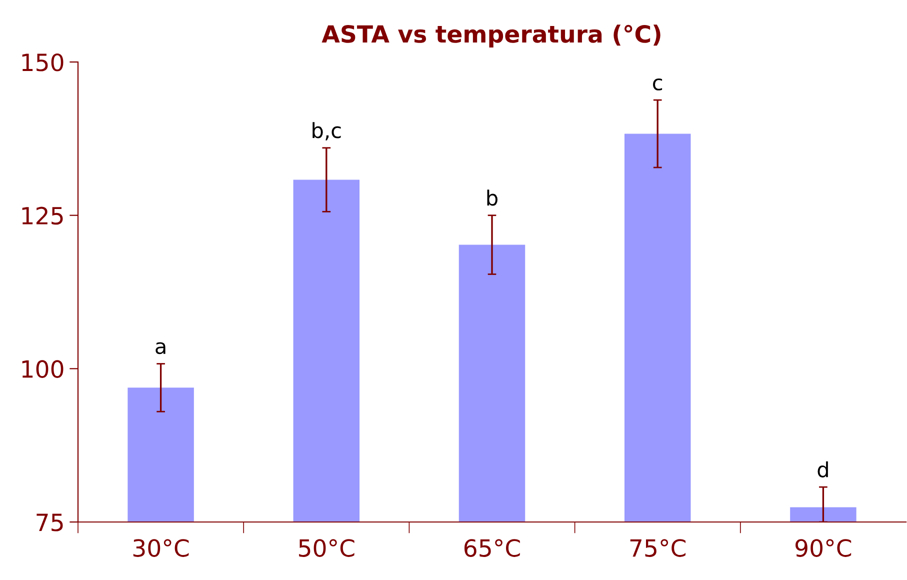  What do you see at coordinates (161, 548) in the screenshot?
I see `x-tick-label: 30°C` at bounding box center [161, 548].